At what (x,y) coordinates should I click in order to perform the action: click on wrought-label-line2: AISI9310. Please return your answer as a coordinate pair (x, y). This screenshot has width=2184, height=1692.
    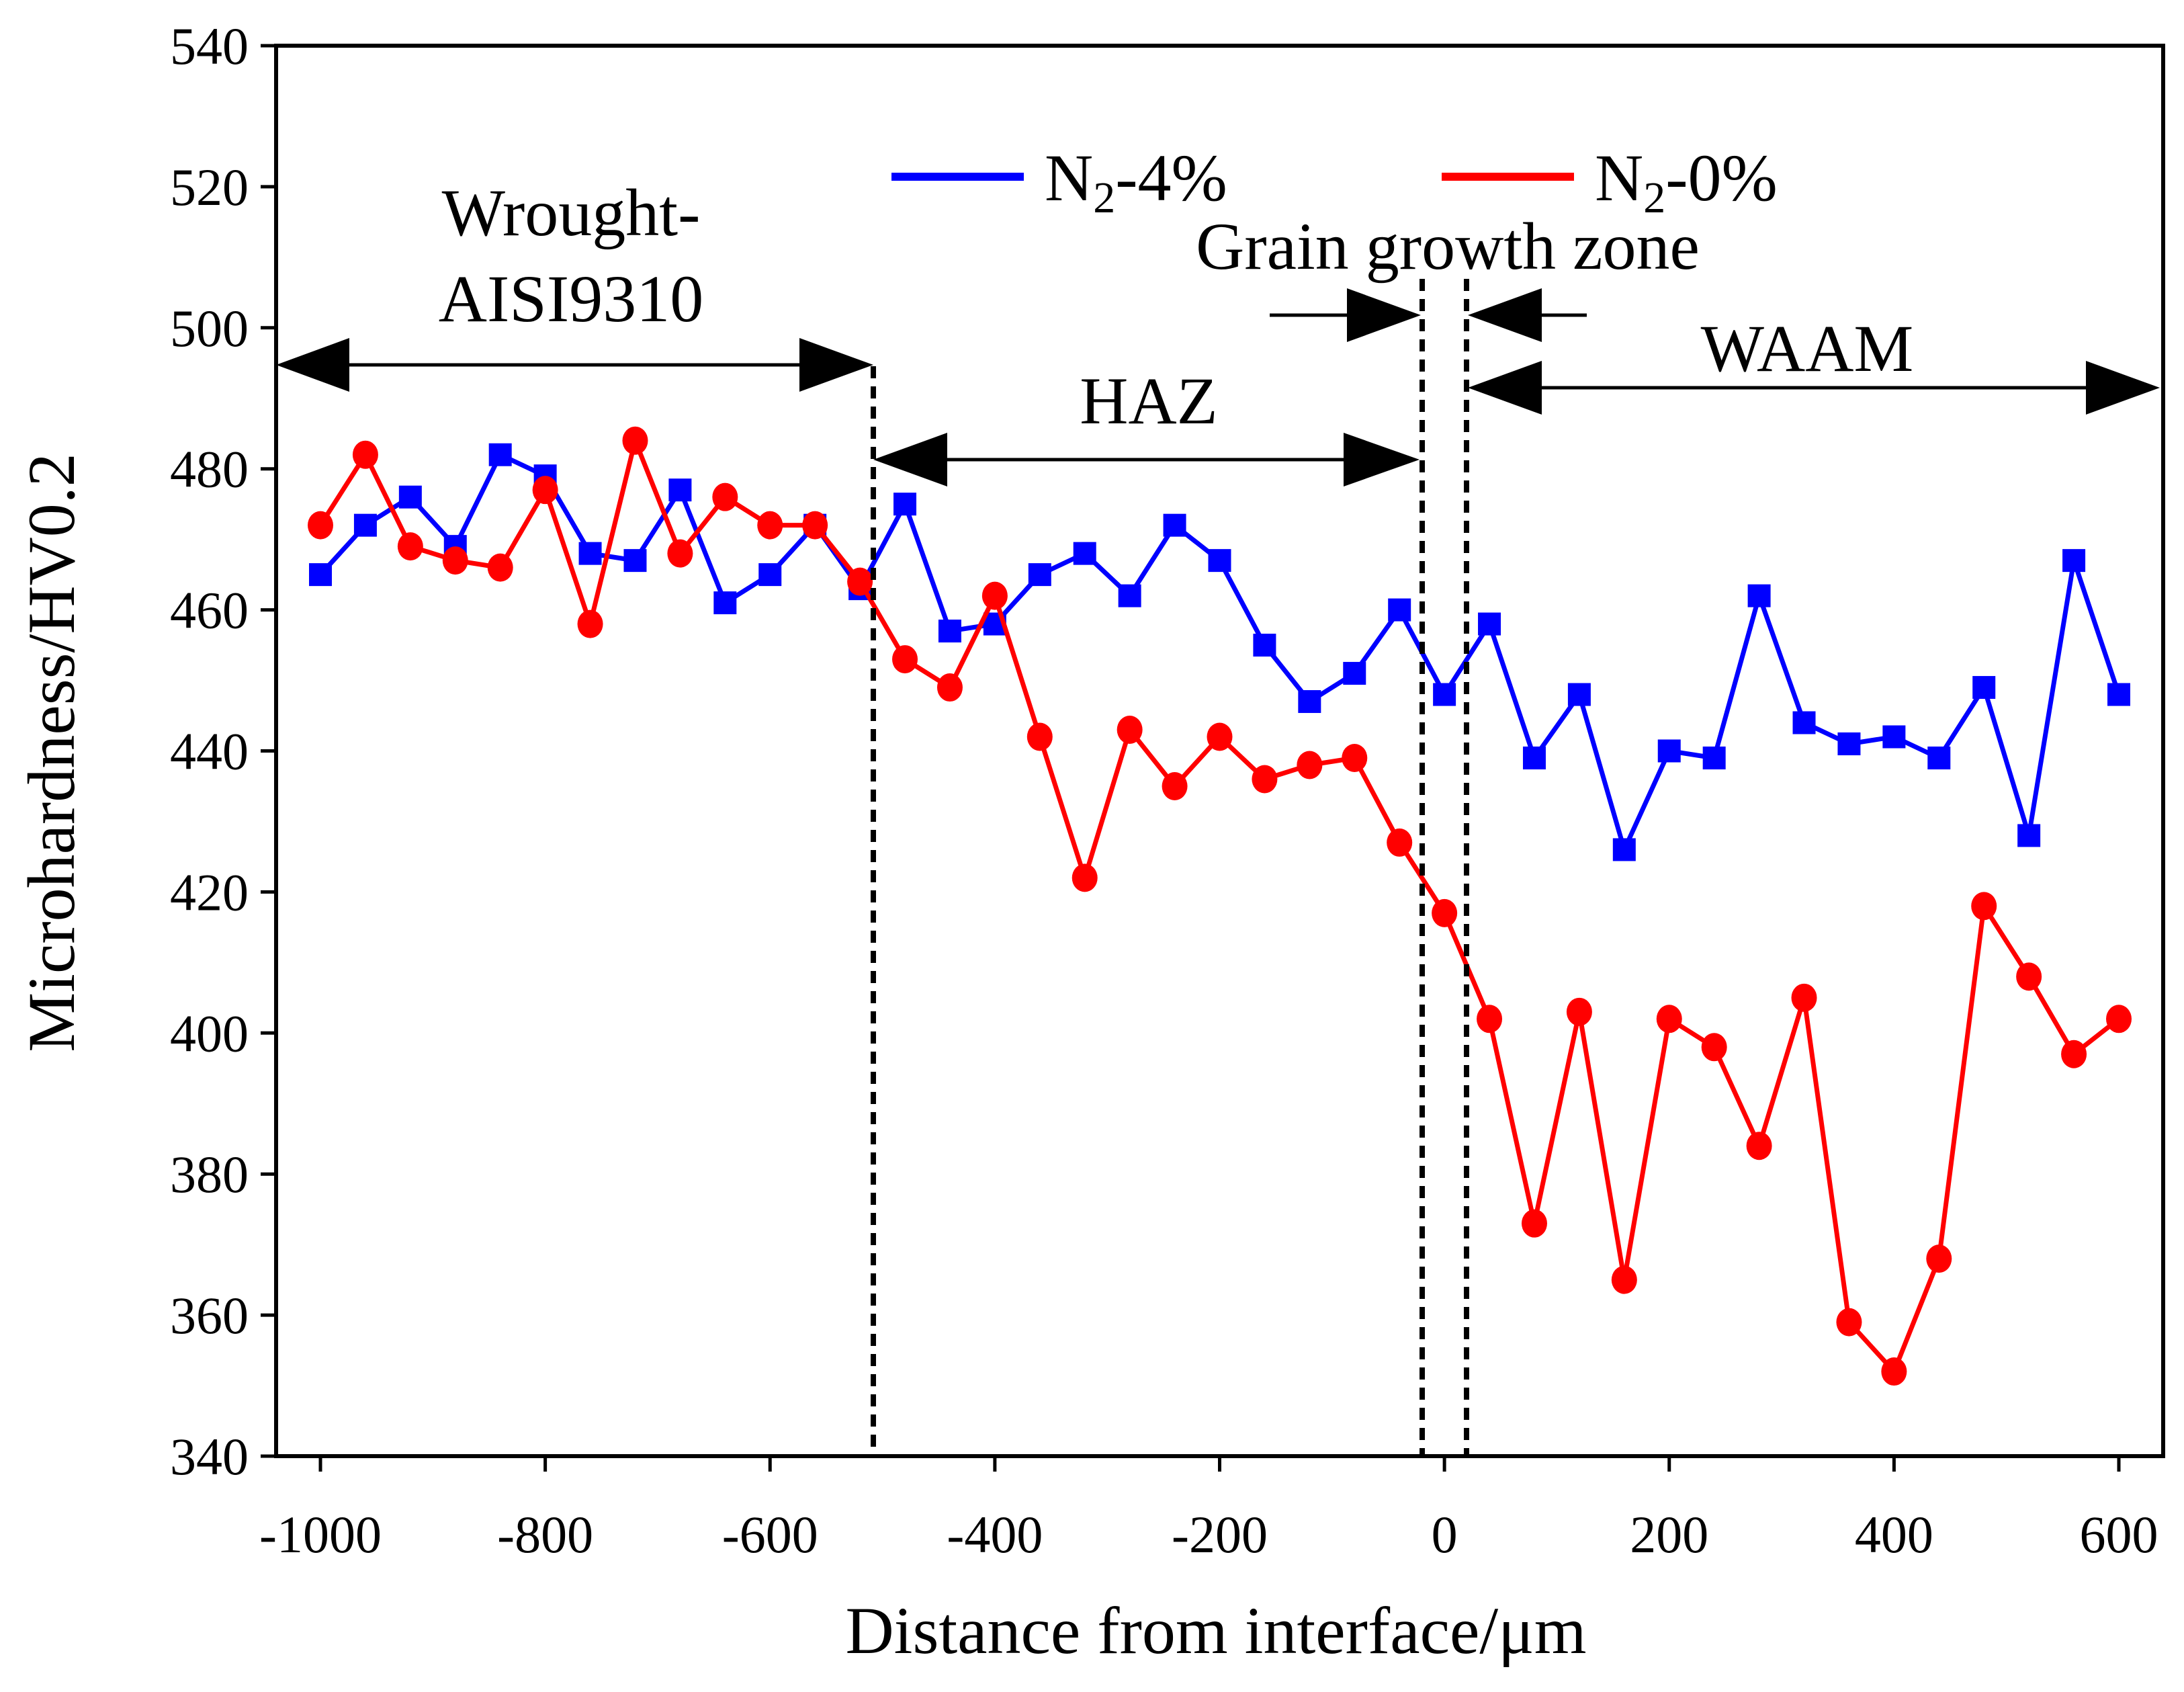
    Looking at the image, I should click on (571, 298).